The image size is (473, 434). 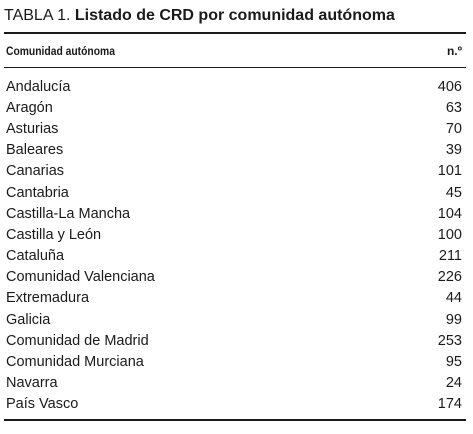 I want to click on table-row: Navarra 24, so click(x=235, y=383).